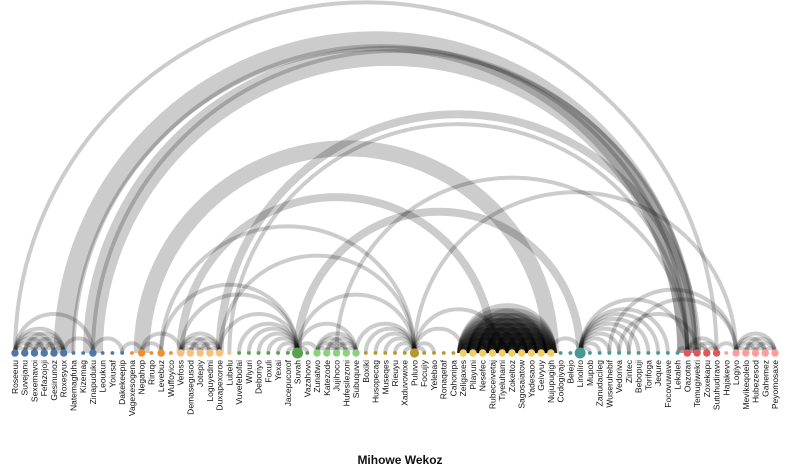  I want to click on node-puluvo, so click(414, 353).